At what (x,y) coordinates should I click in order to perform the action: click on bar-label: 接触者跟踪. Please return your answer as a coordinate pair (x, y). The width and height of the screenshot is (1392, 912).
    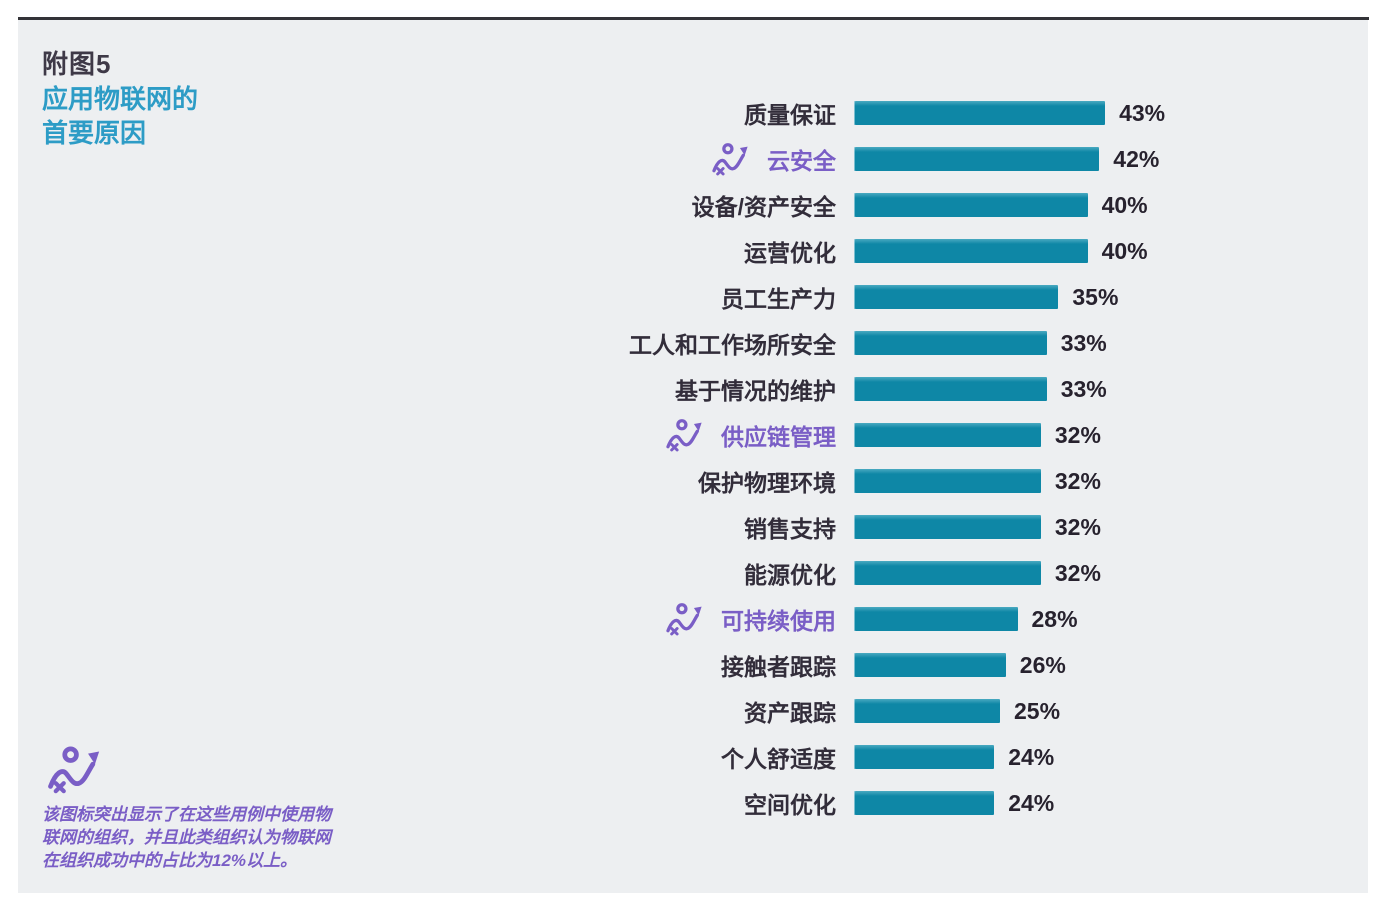
    Looking at the image, I should click on (778, 667).